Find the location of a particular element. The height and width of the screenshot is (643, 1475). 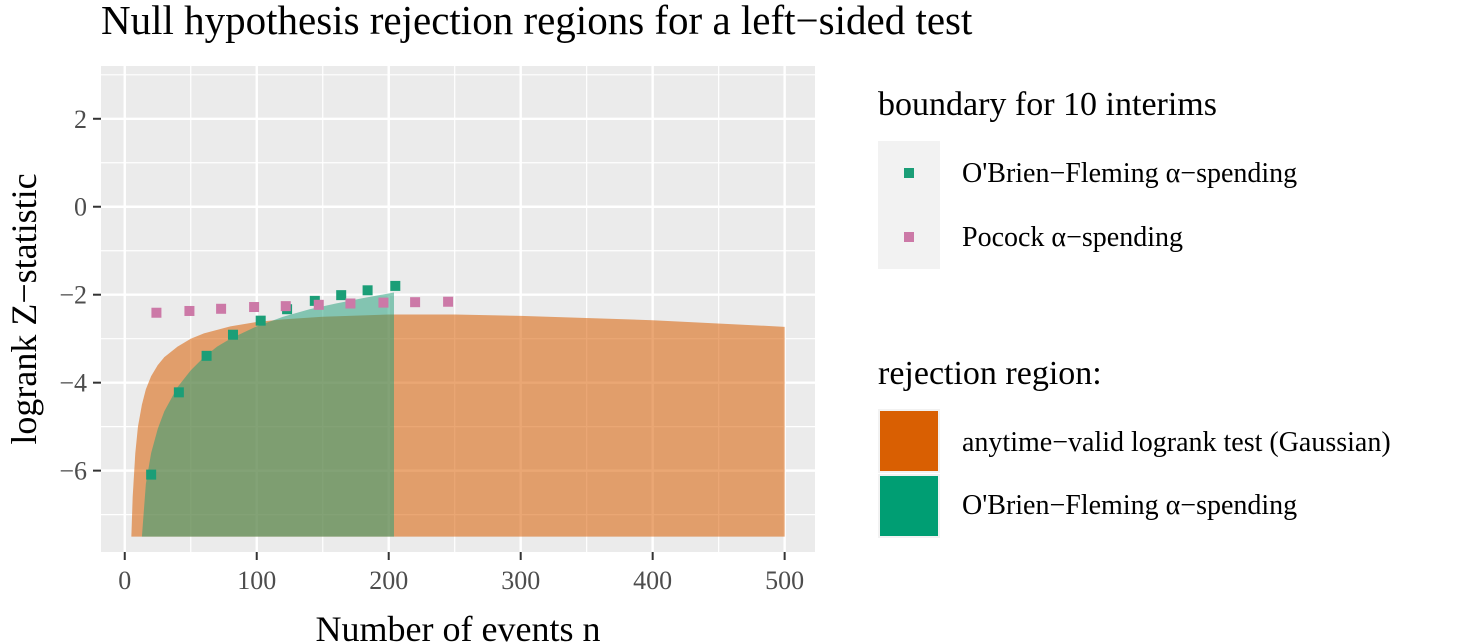

legend-key-anytime-fill is located at coordinates (909, 441).